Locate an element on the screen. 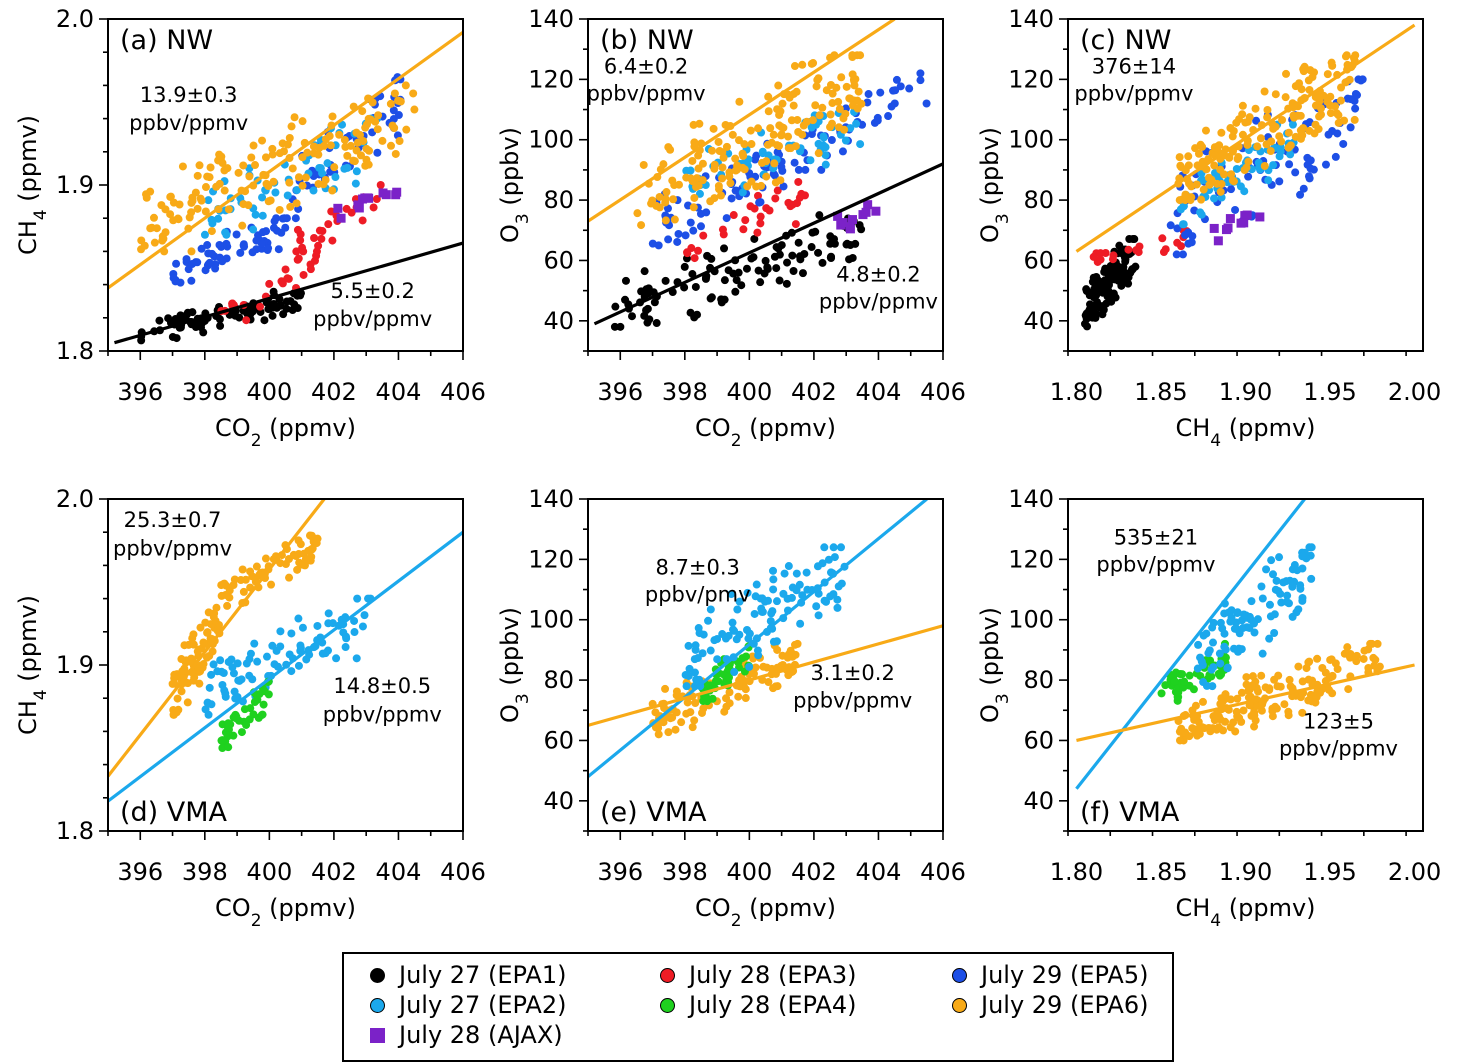 This screenshot has height=1062, width=1461. slope-annotation: 6.4±0.2 is located at coordinates (646, 66).